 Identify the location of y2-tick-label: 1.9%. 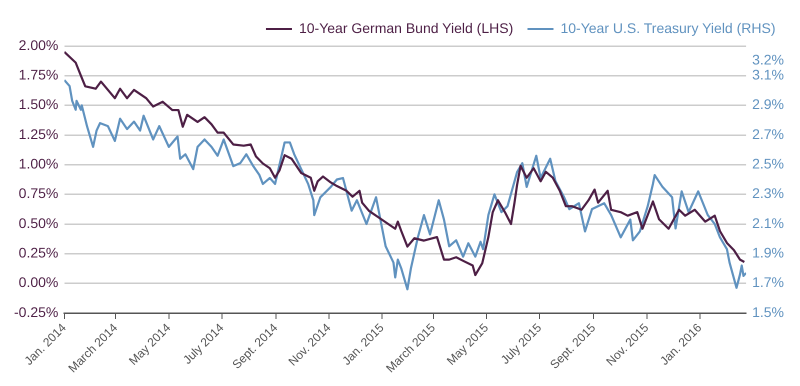
(768, 252).